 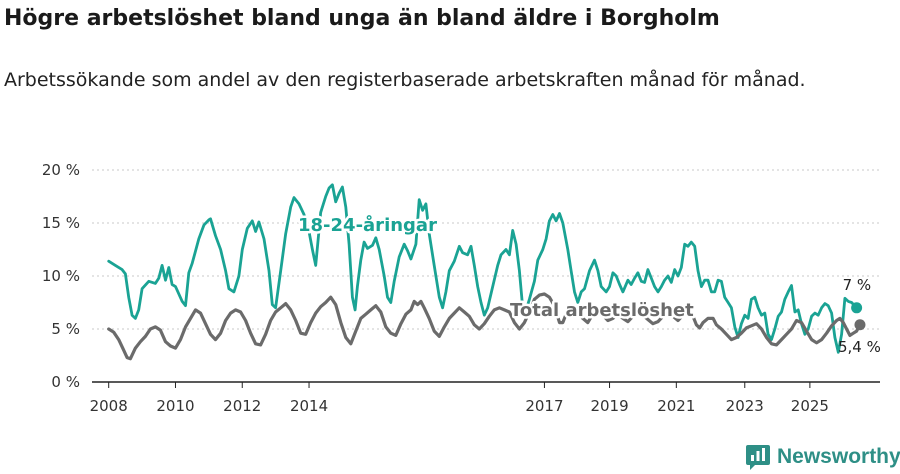 I want to click on y-tick-label: 15 %, so click(x=61, y=223).